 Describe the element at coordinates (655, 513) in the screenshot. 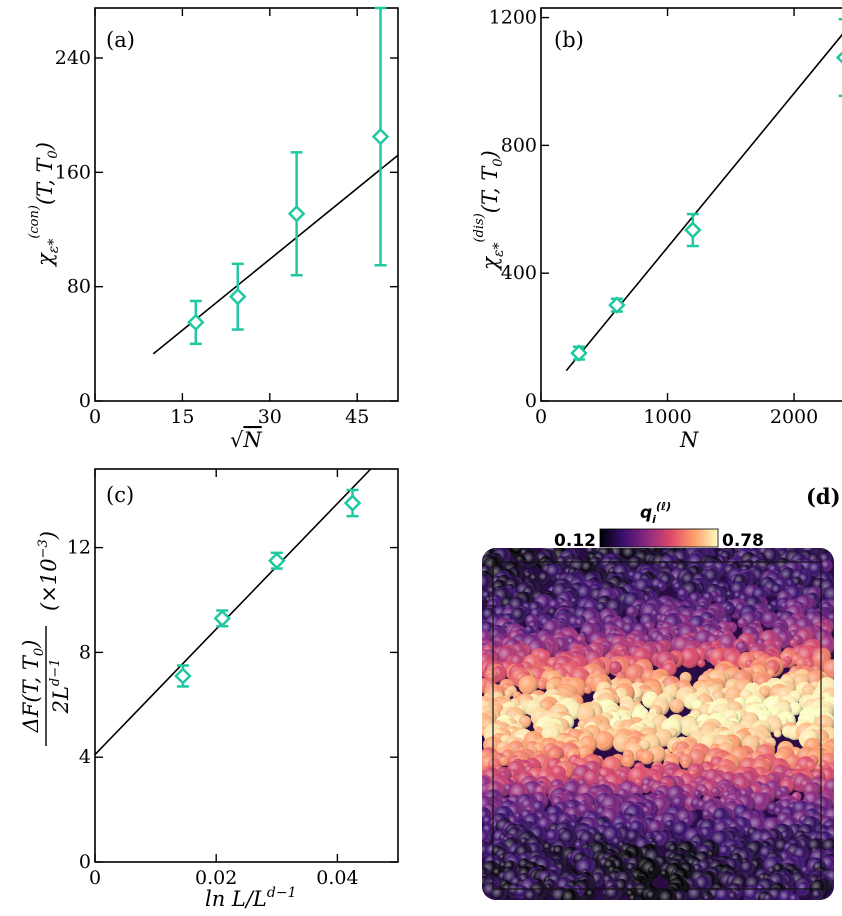

I see `colorbar-title: qi(ℓ)` at that location.